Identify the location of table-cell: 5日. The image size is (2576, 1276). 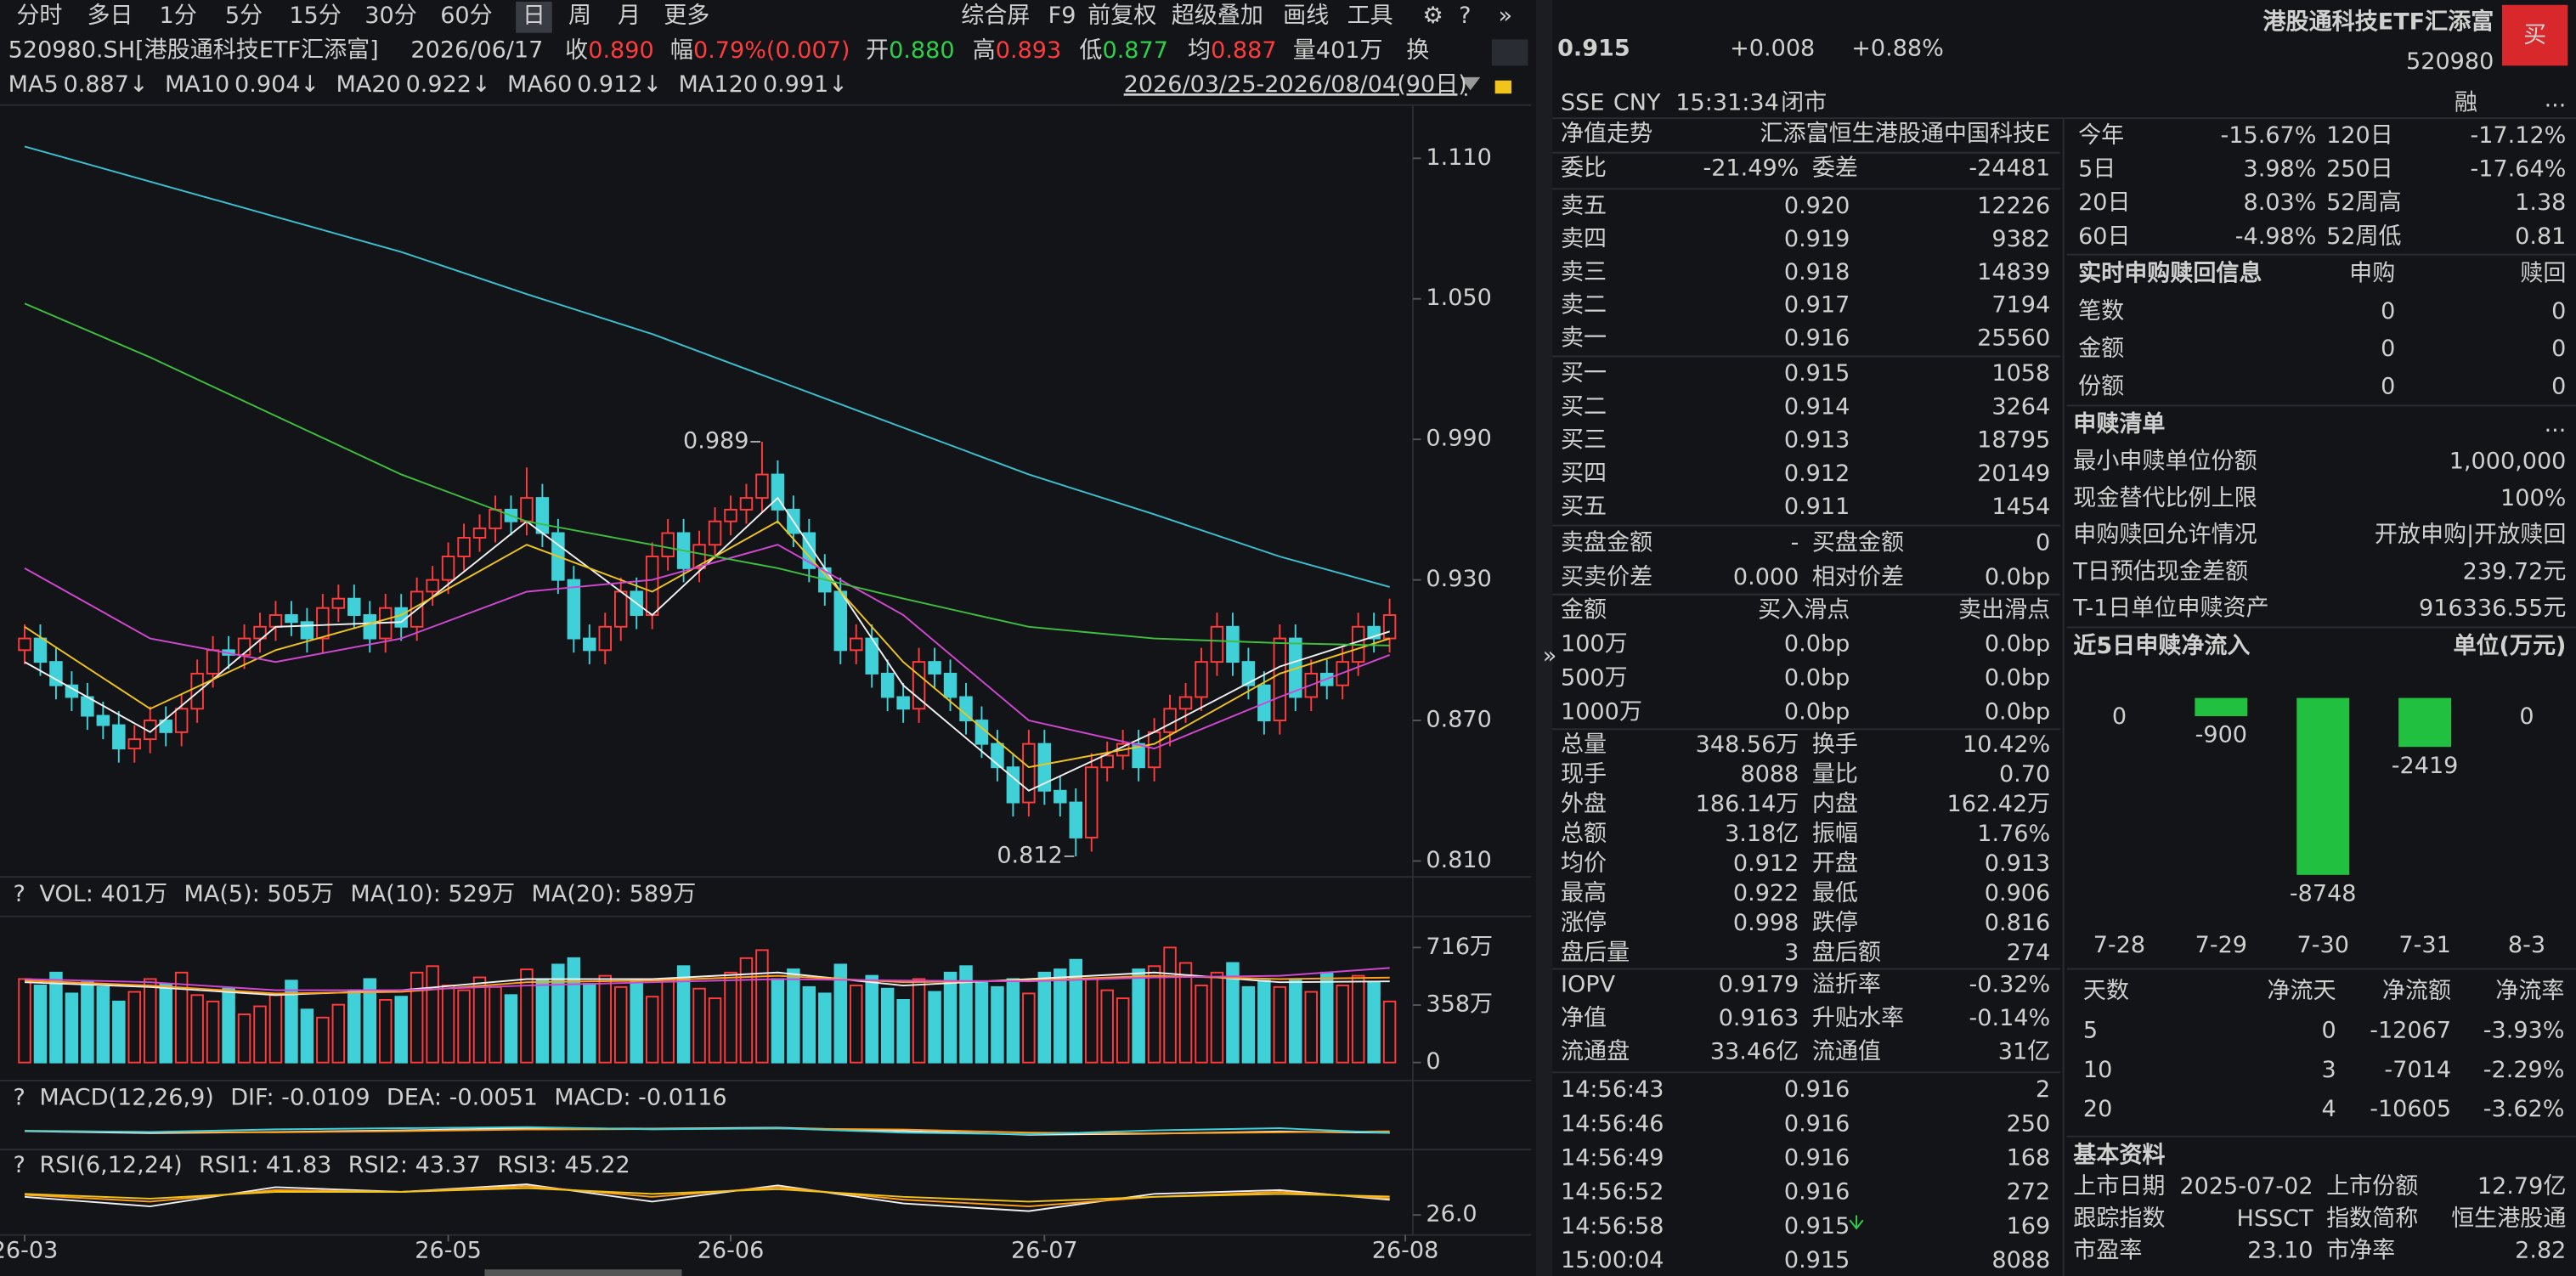
(2097, 169).